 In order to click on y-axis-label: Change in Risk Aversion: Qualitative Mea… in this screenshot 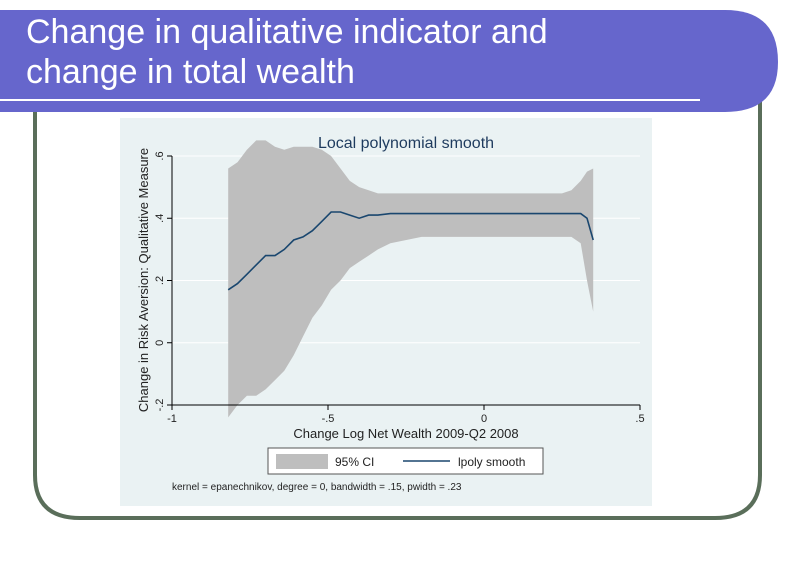, I will do `click(143, 280)`.